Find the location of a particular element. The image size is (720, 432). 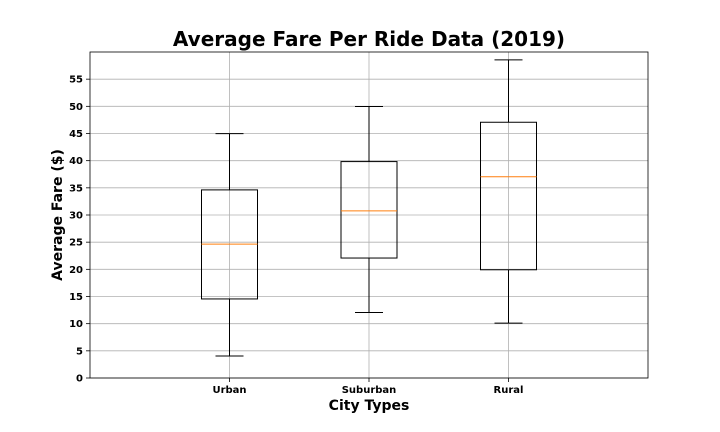

x-axis-ticks: Urban Suburban Rural is located at coordinates (367, 387).